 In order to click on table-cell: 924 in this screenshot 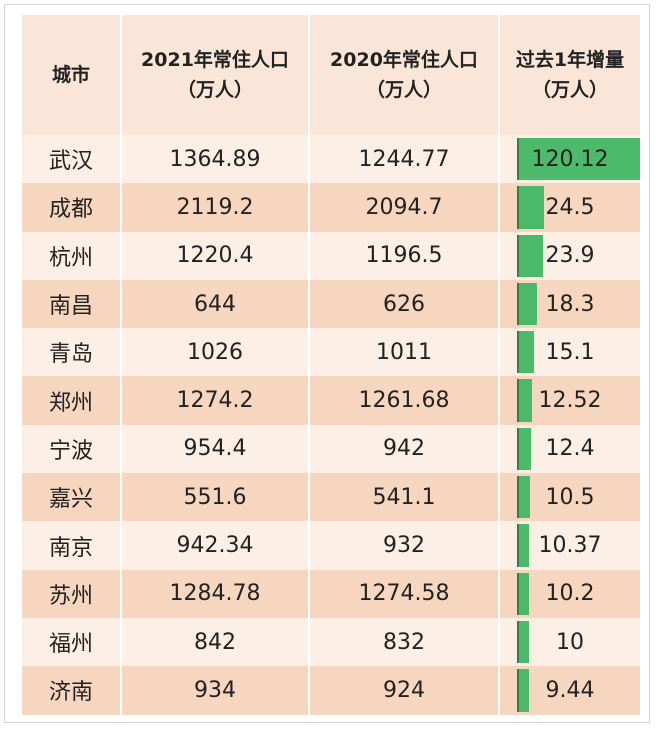, I will do `click(405, 690)`.